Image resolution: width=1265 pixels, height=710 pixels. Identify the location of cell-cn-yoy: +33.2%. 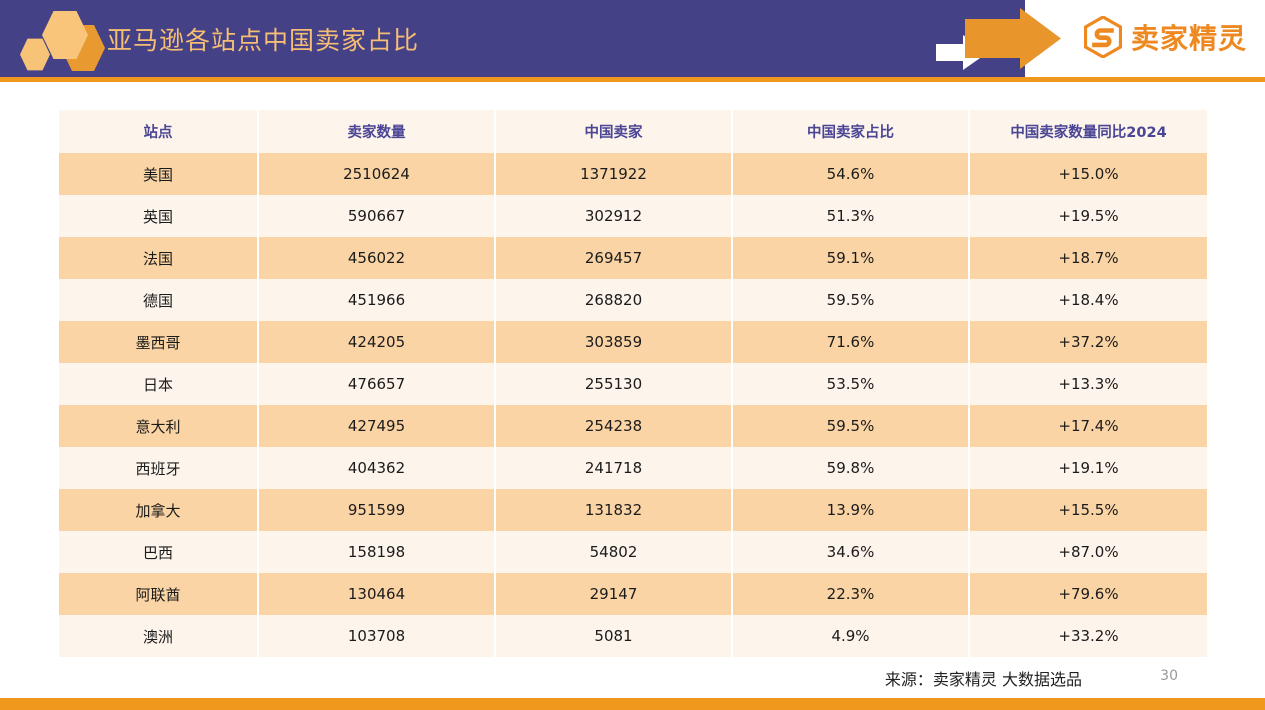
(1088, 636).